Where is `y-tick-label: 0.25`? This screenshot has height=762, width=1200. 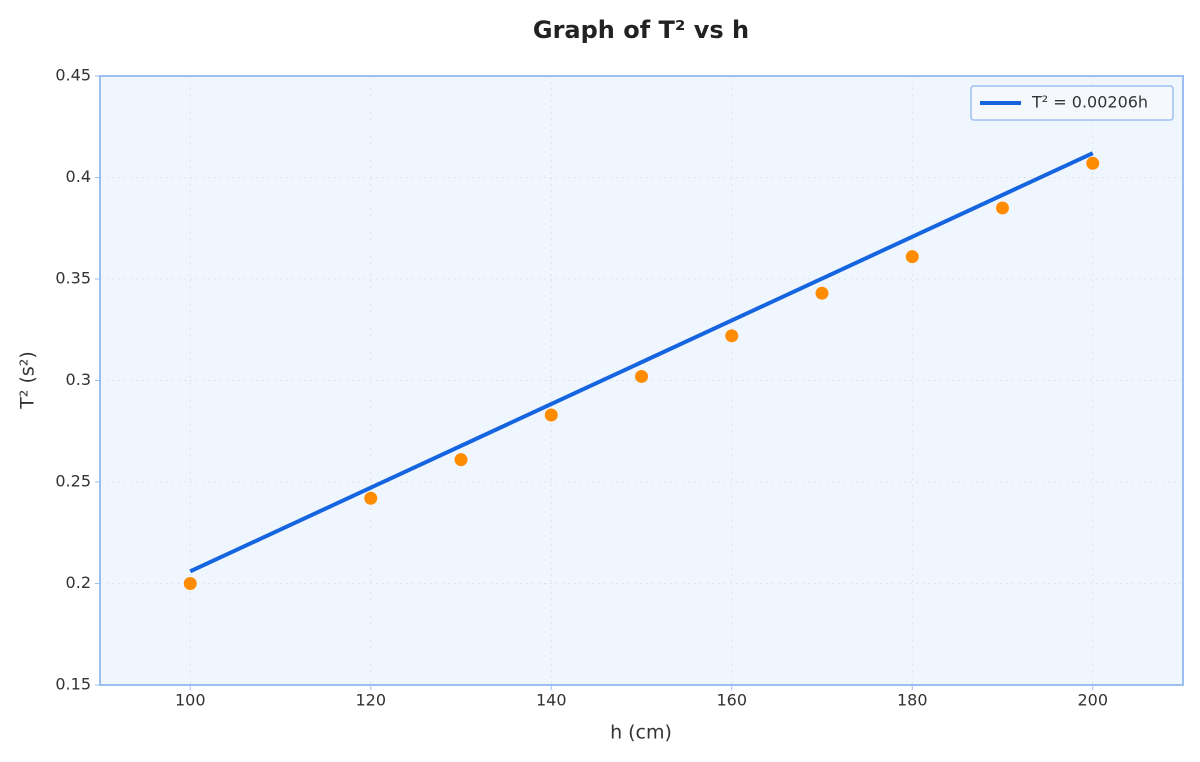
y-tick-label: 0.25 is located at coordinates (73, 481).